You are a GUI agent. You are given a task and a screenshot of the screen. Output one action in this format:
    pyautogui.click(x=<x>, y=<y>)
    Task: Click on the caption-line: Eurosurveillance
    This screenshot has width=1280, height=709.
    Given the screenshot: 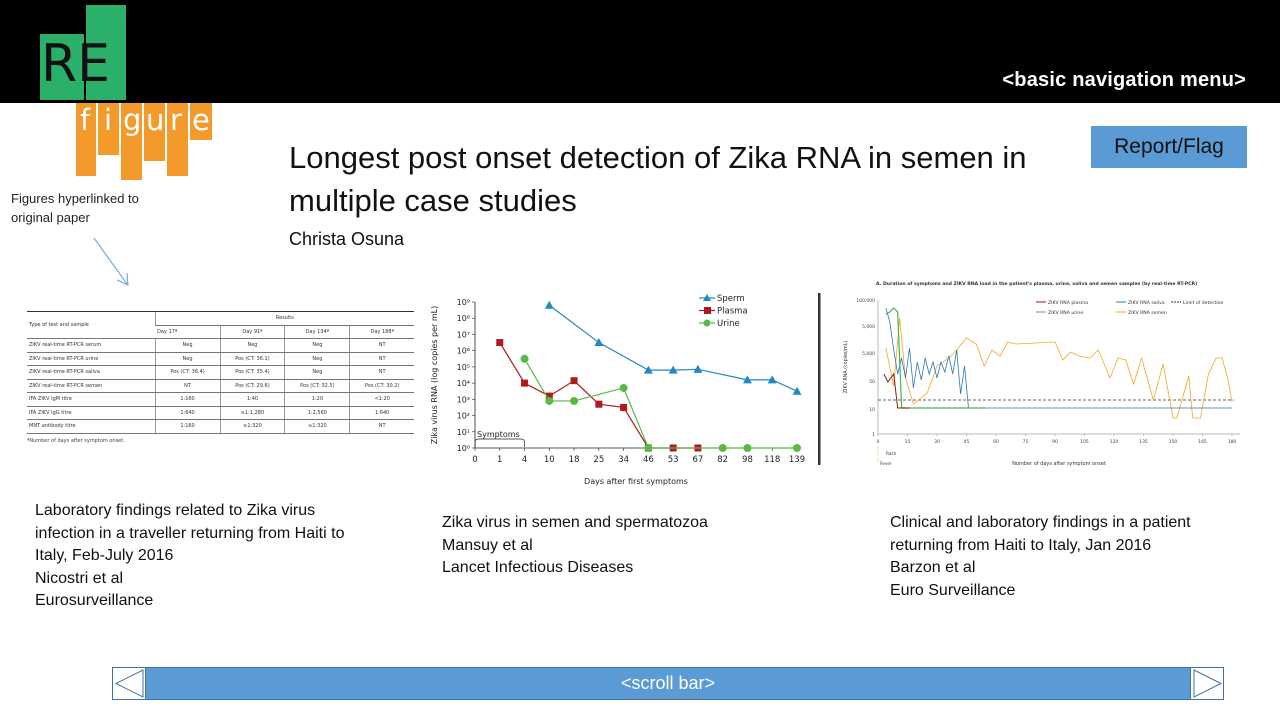 What is the action you would take?
    pyautogui.click(x=94, y=600)
    